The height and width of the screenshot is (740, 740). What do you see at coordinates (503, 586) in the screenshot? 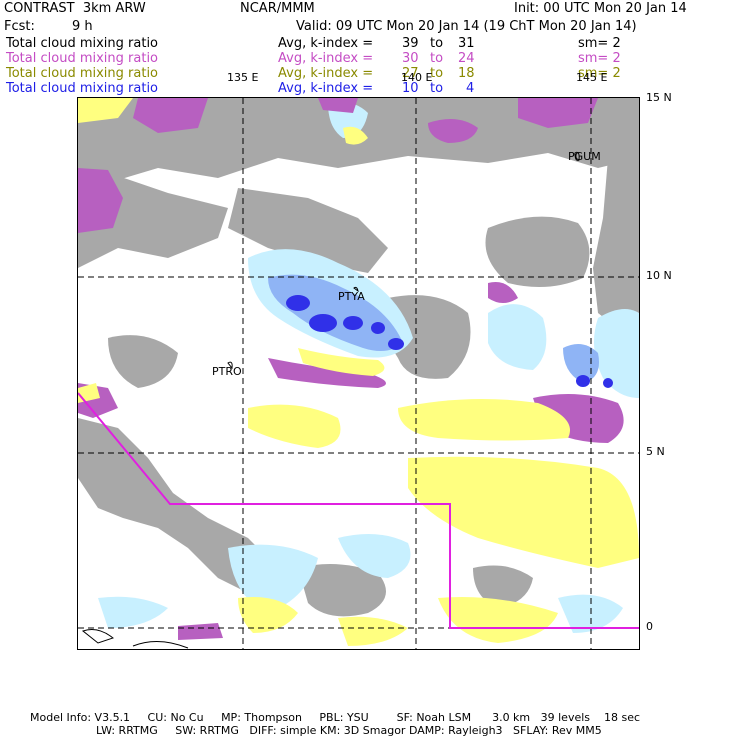
I see `gray-cloud-south-east` at bounding box center [503, 586].